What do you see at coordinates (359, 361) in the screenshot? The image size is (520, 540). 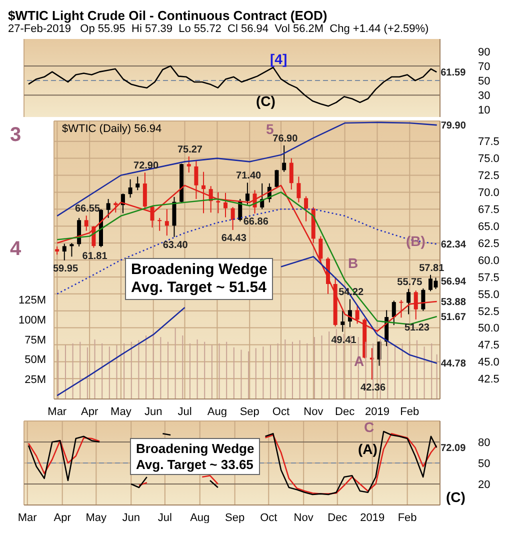 I see `annotation: A` at bounding box center [359, 361].